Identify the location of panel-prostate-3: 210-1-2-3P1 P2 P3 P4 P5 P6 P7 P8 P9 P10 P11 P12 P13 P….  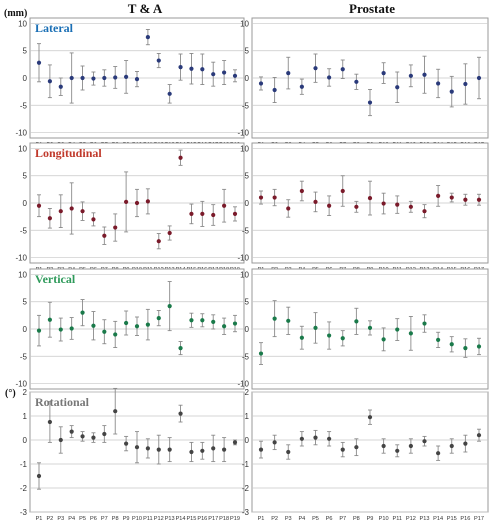
(365, 454).